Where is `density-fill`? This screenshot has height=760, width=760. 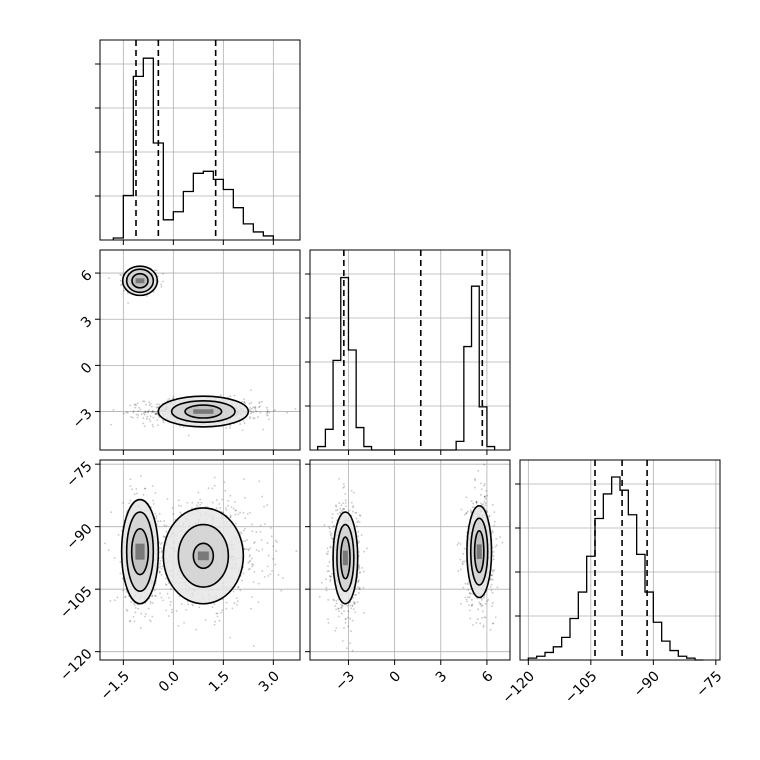 density-fill is located at coordinates (140, 281).